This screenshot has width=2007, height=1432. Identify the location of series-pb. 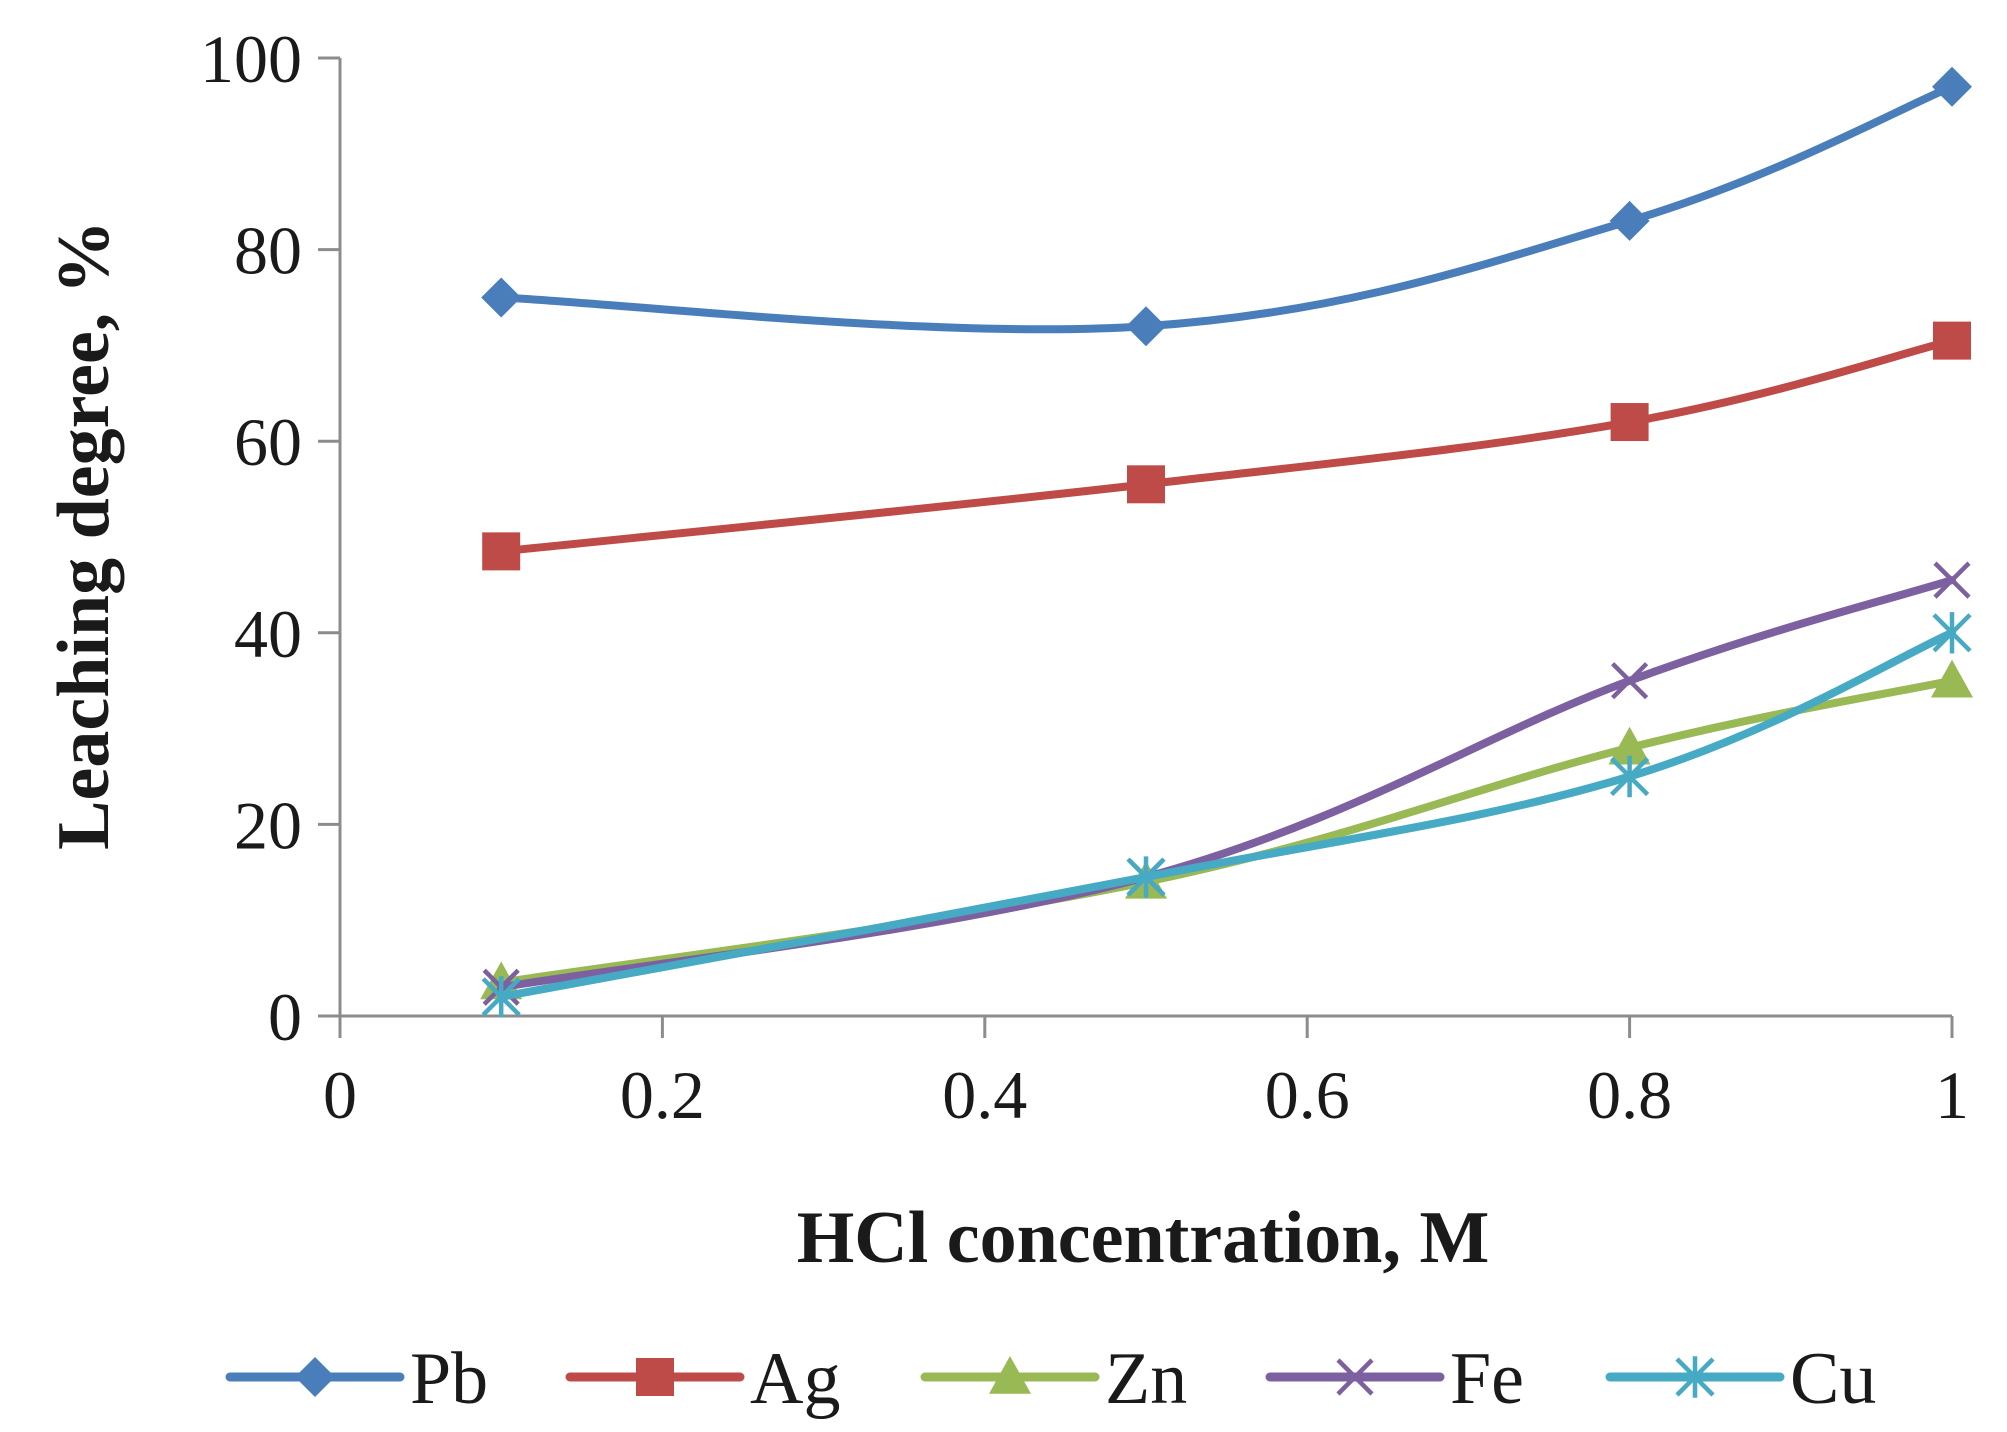
(1226, 206).